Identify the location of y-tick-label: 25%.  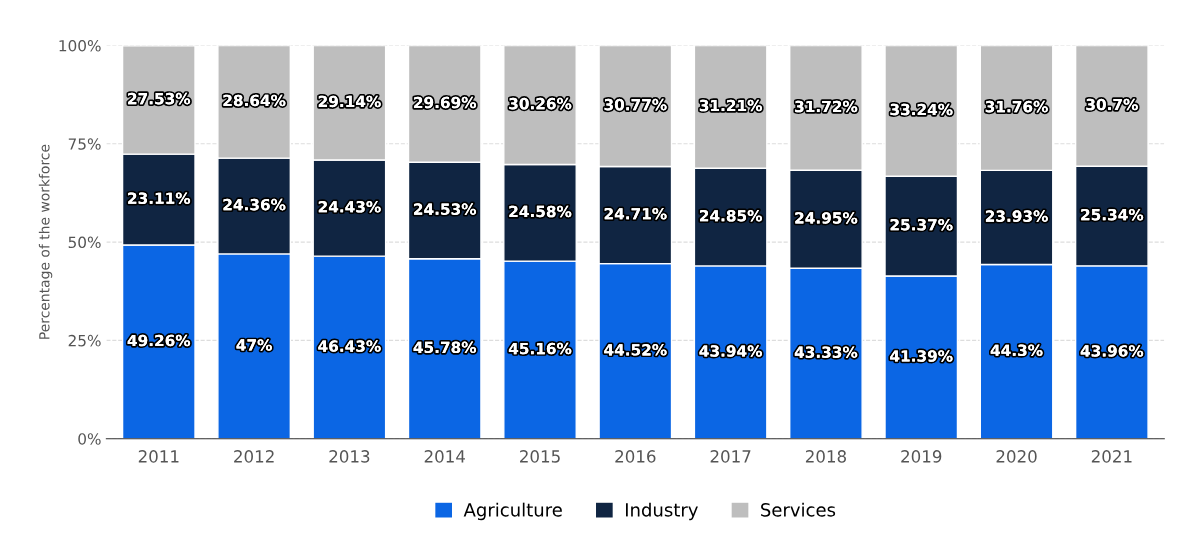
(84, 340).